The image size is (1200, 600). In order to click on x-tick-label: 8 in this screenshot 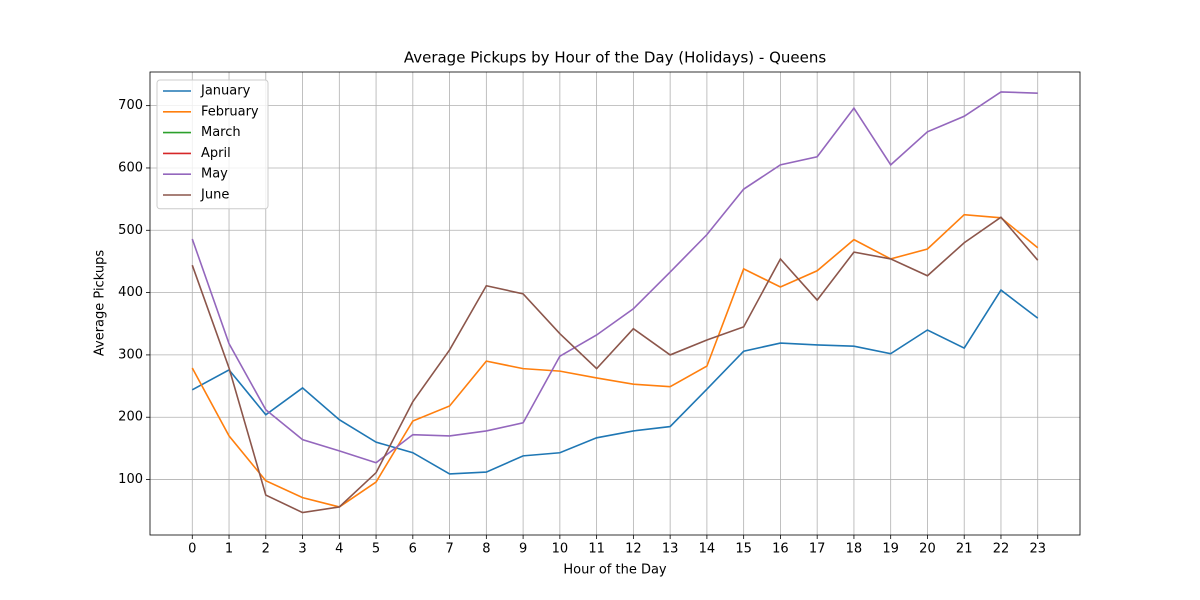, I will do `click(486, 549)`.